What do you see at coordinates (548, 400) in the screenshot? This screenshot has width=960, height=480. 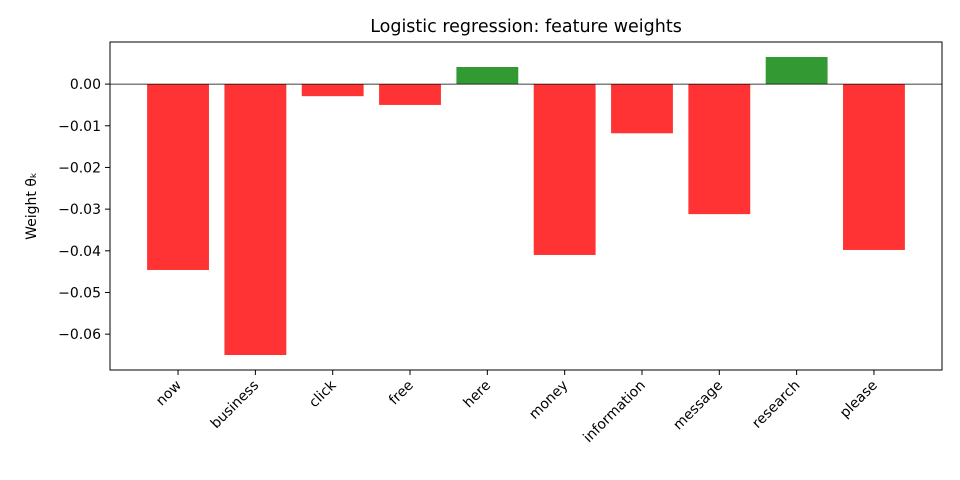 I see `x-tick-label: money` at bounding box center [548, 400].